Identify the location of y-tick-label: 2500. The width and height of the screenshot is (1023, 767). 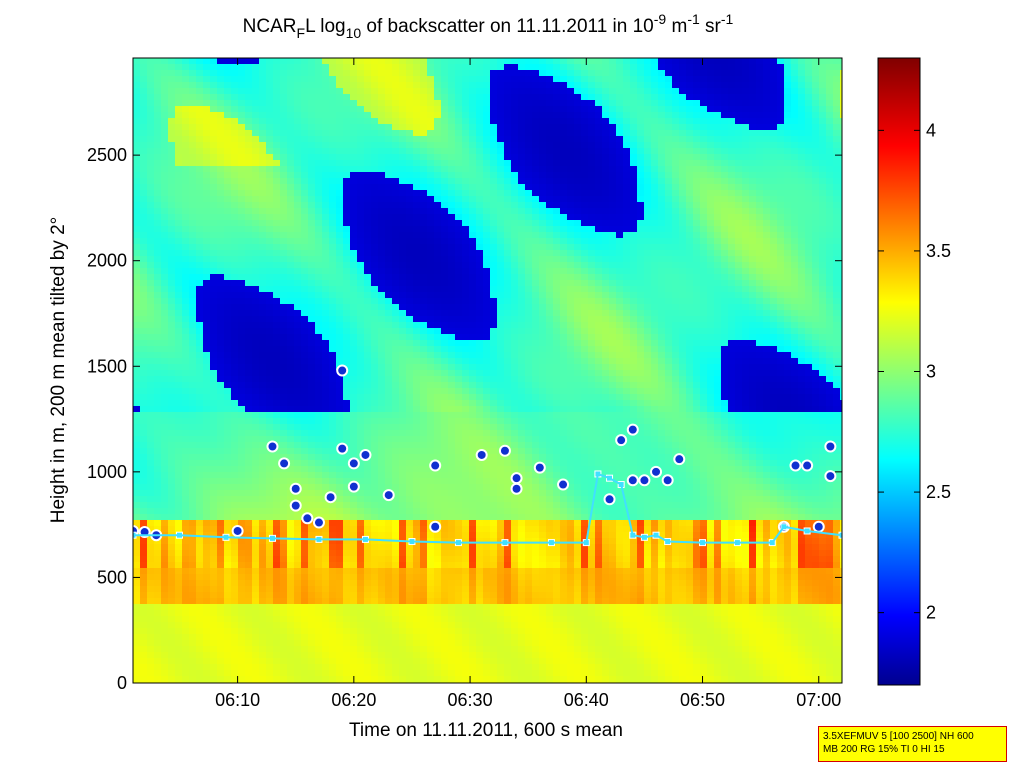
(107, 155).